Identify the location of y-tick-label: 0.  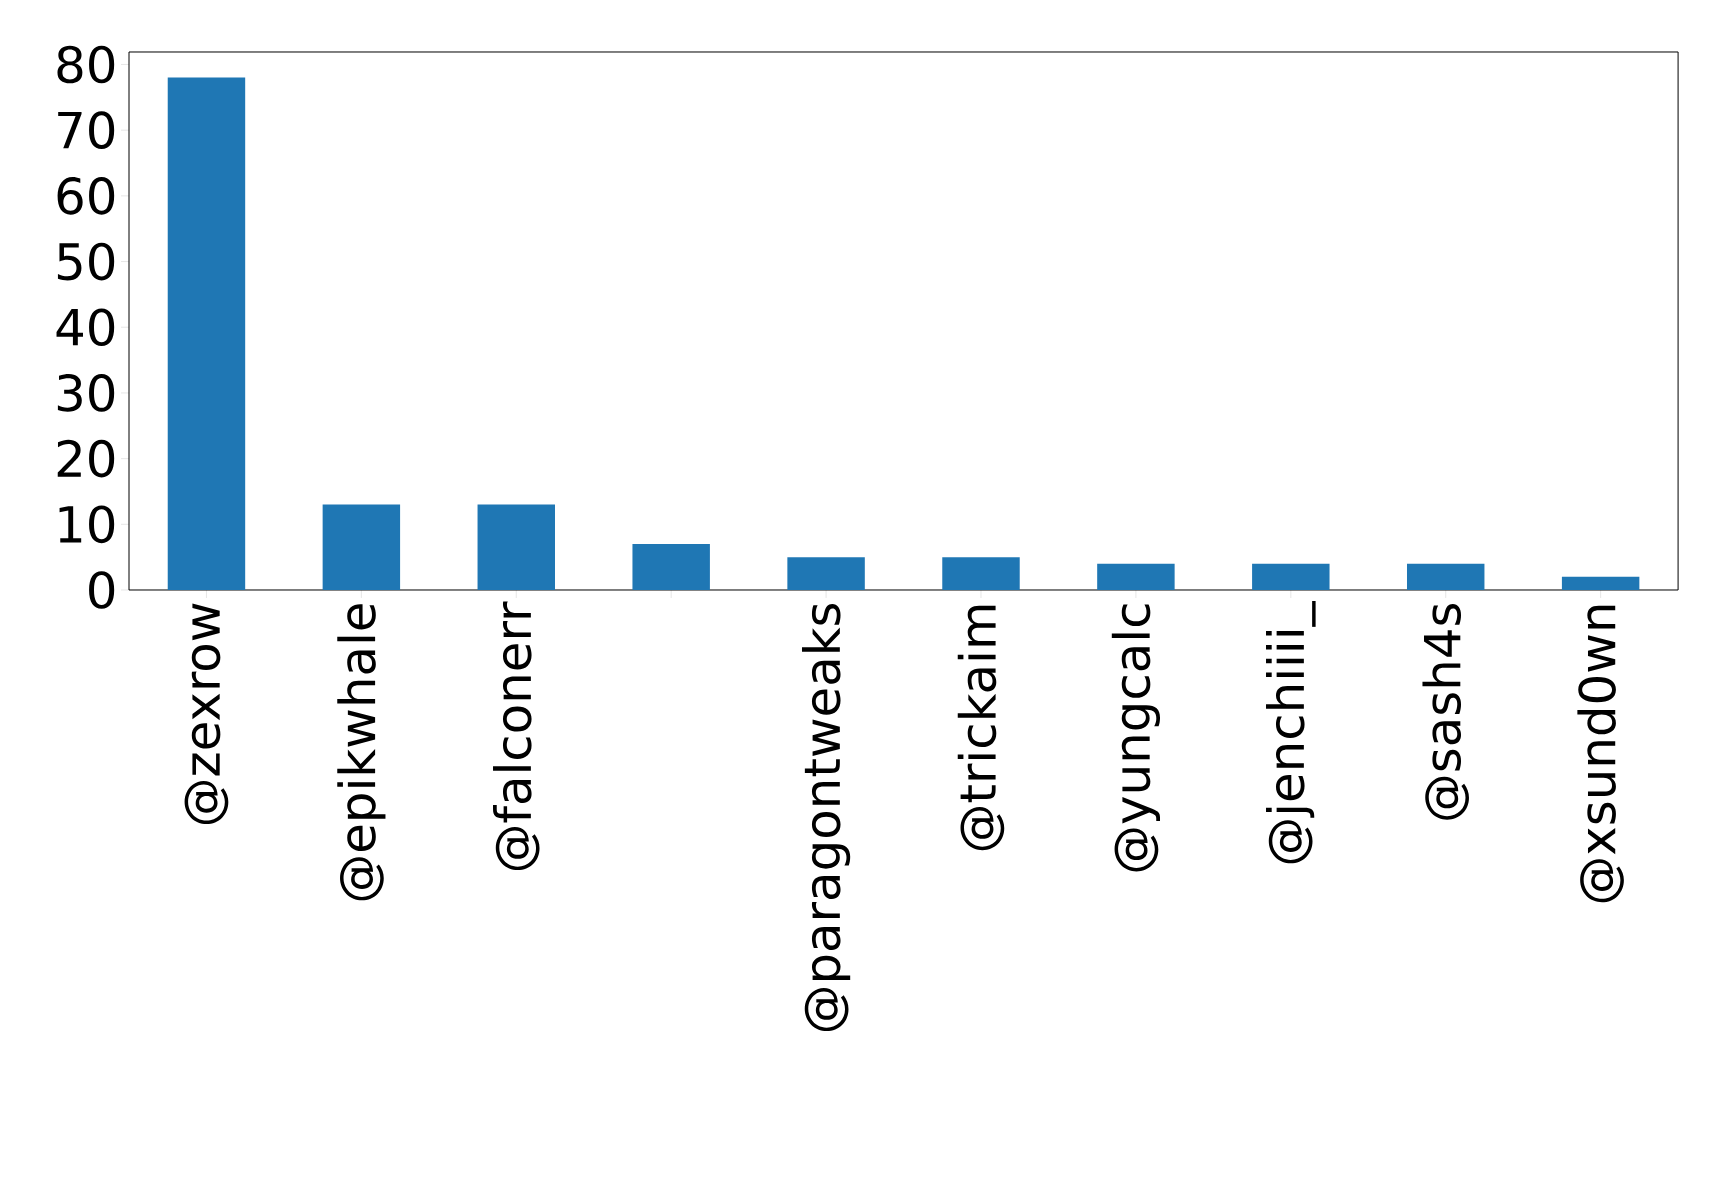
(102, 590).